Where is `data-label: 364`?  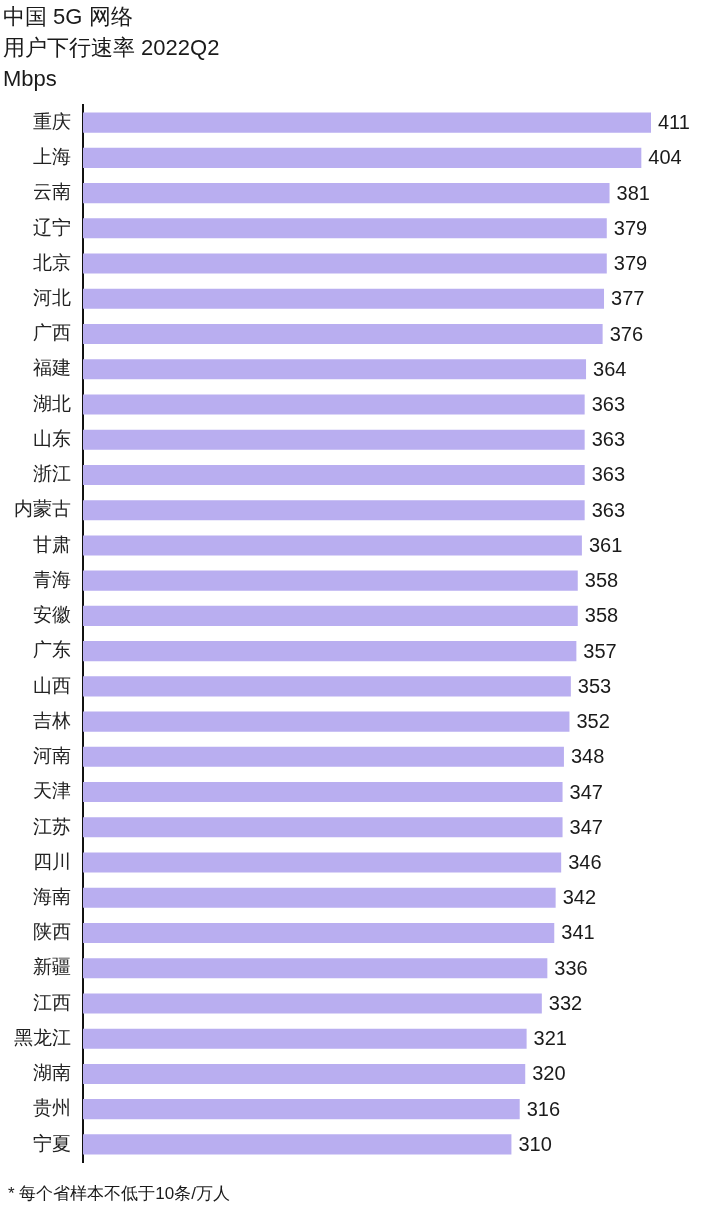
data-label: 364 is located at coordinates (610, 368).